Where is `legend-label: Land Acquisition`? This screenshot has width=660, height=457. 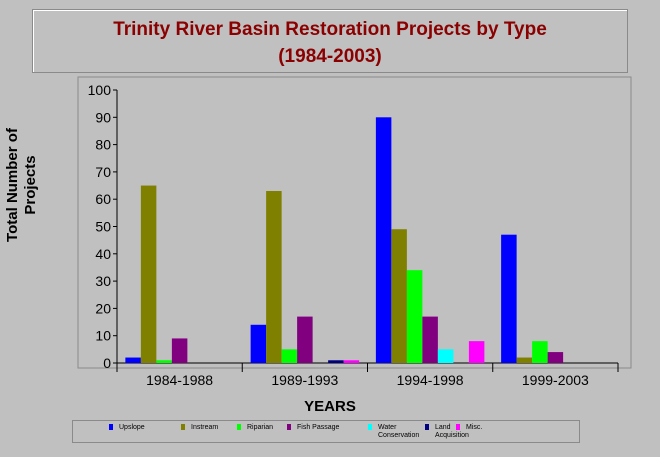
legend-label: Land Acquisition is located at coordinates (452, 431).